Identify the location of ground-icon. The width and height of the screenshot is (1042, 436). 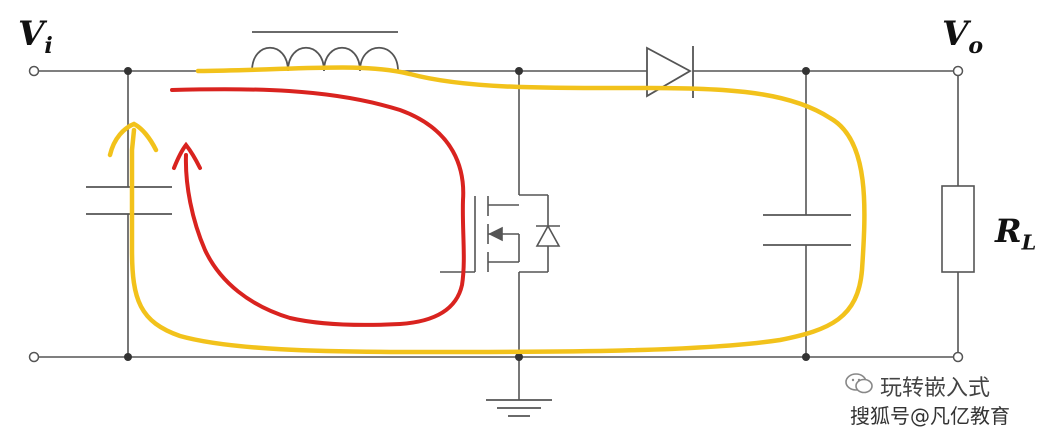
(519, 408).